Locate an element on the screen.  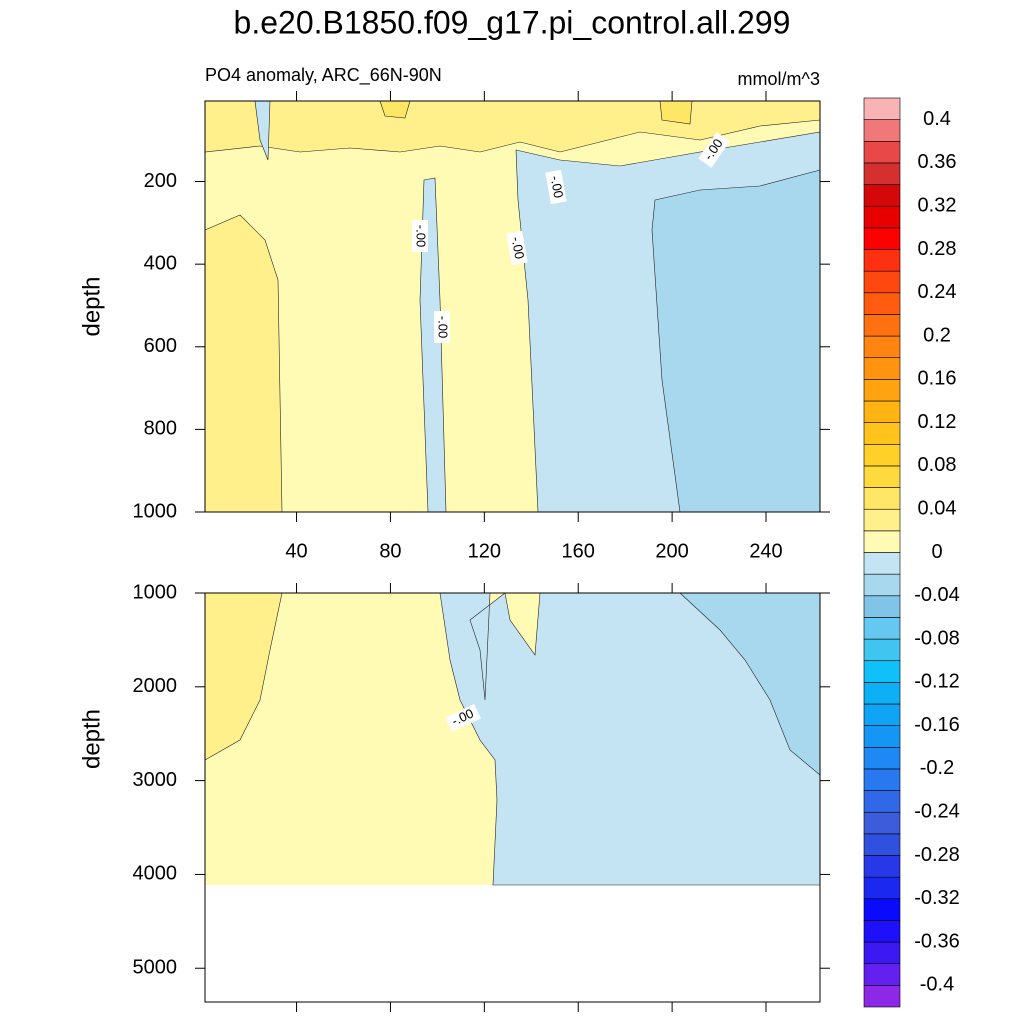
colorbar-tick-label: 0 is located at coordinates (936, 552).